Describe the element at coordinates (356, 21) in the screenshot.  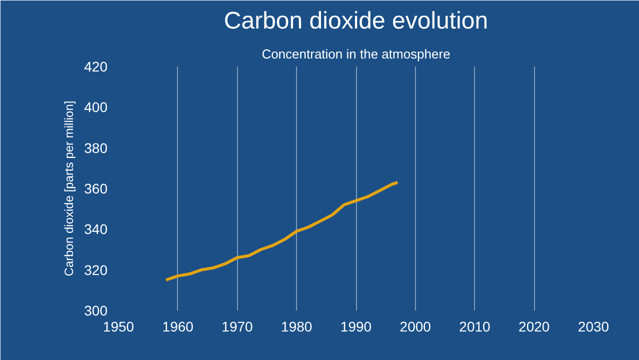
I see `chart-title: Carbon dioxide evolution` at that location.